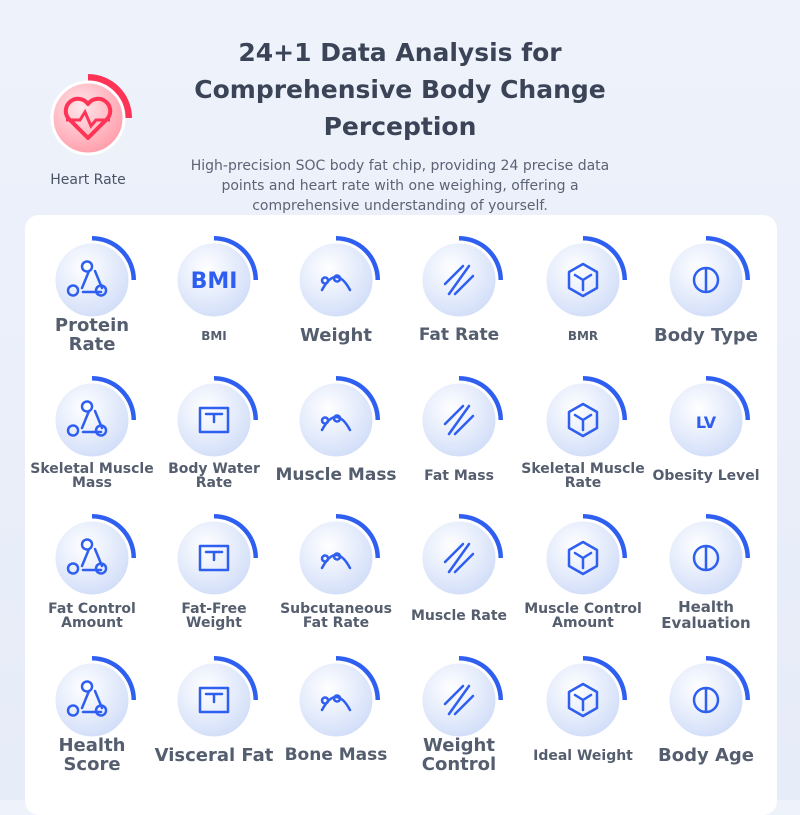 The image size is (800, 815). What do you see at coordinates (214, 476) in the screenshot?
I see `metric-label: Body Water Rate` at bounding box center [214, 476].